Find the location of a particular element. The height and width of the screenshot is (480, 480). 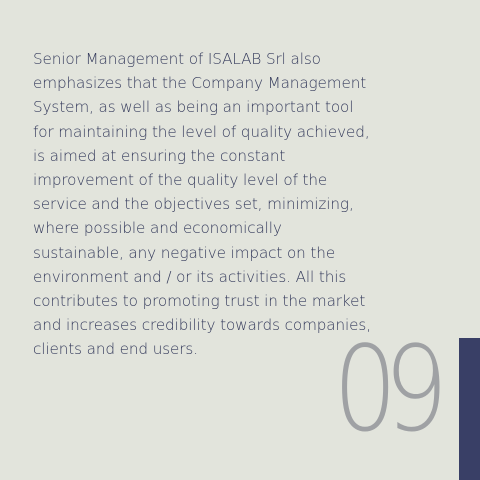

accent-bar is located at coordinates (469, 409).